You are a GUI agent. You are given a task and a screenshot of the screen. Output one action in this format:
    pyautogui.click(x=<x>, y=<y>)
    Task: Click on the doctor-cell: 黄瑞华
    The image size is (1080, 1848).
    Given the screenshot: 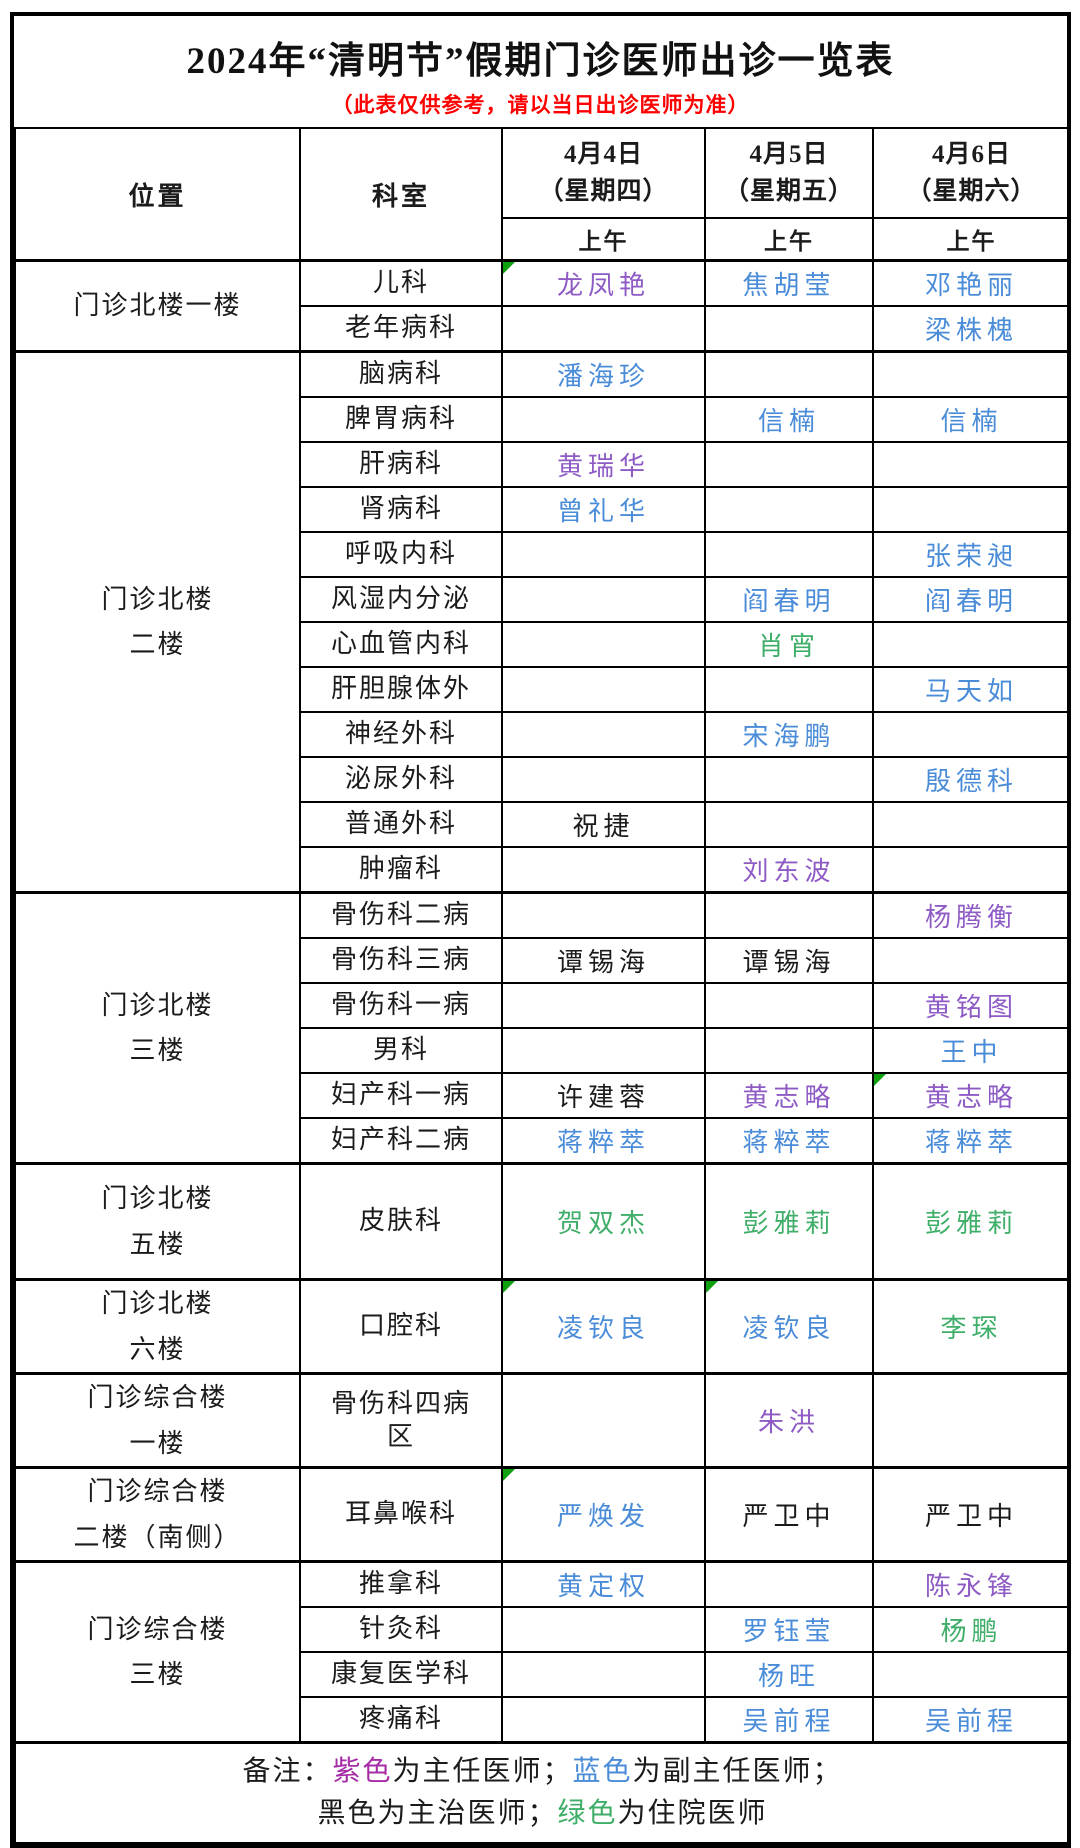 What is the action you would take?
    pyautogui.click(x=603, y=464)
    